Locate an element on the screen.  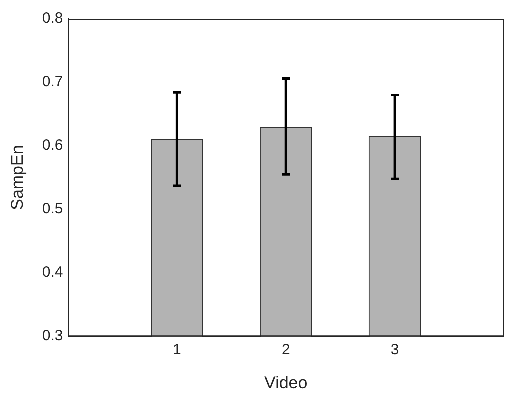
y-tick-label: 0.8 is located at coordinates (53, 19).